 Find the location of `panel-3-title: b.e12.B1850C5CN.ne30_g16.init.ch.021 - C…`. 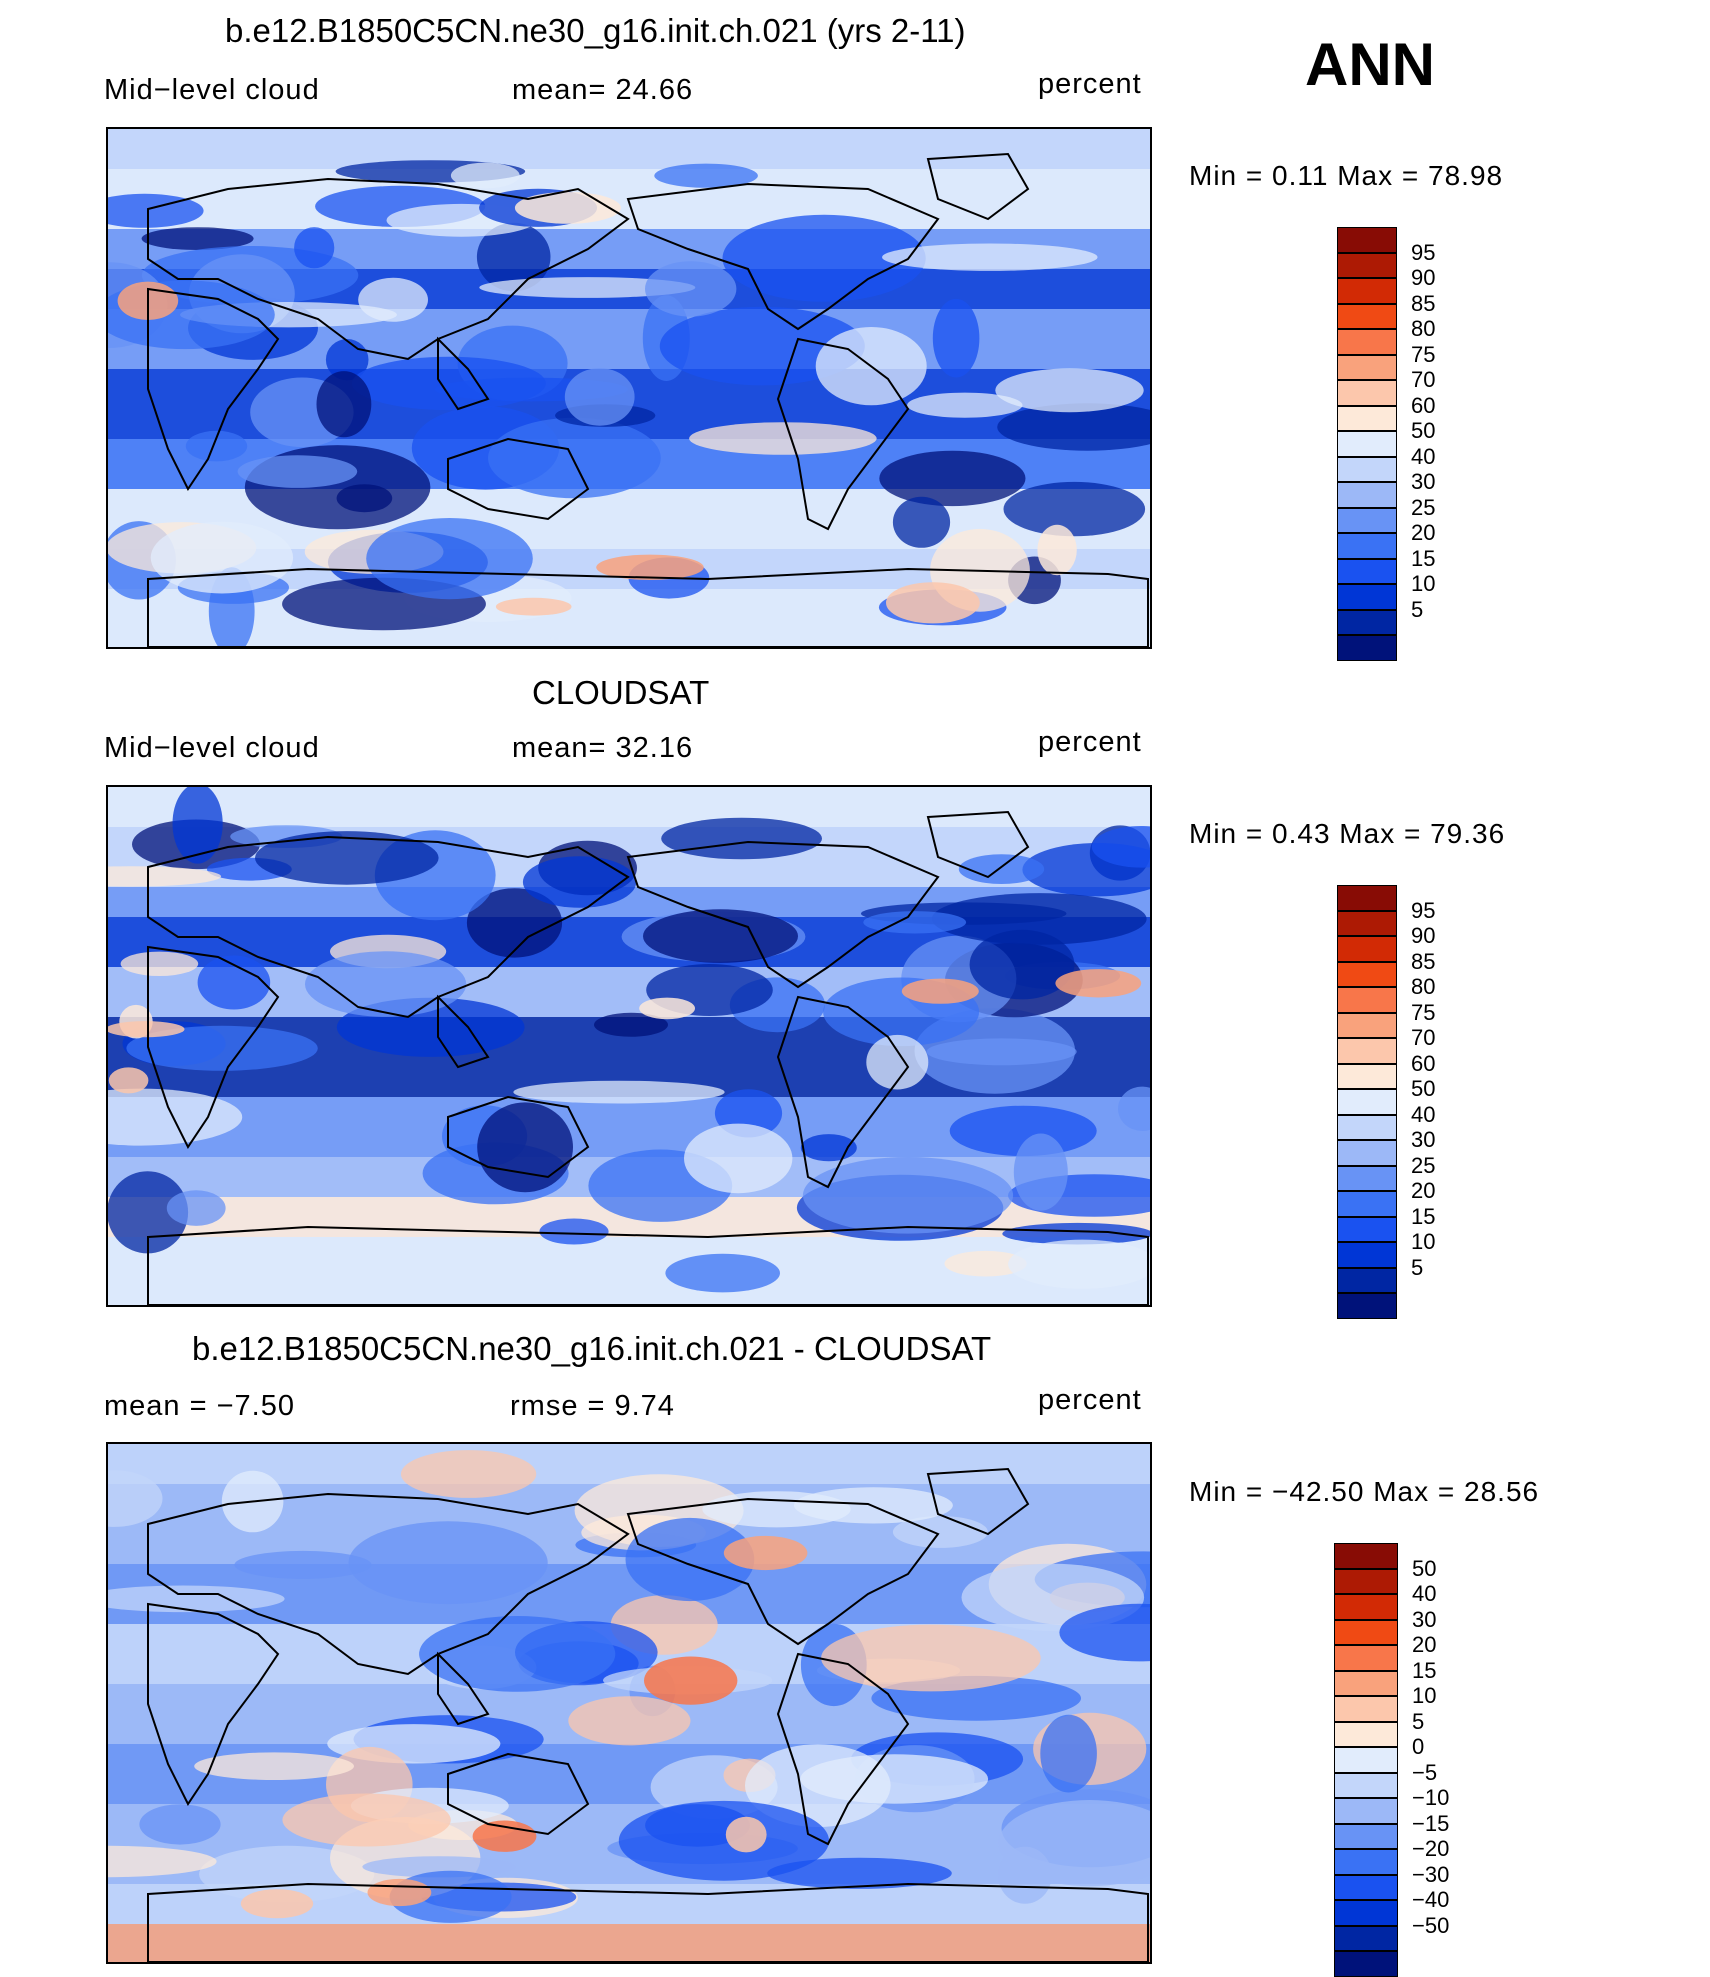

panel-3-title: b.e12.B1850C5CN.ne30_g16.init.ch.021 - C… is located at coordinates (592, 1348).